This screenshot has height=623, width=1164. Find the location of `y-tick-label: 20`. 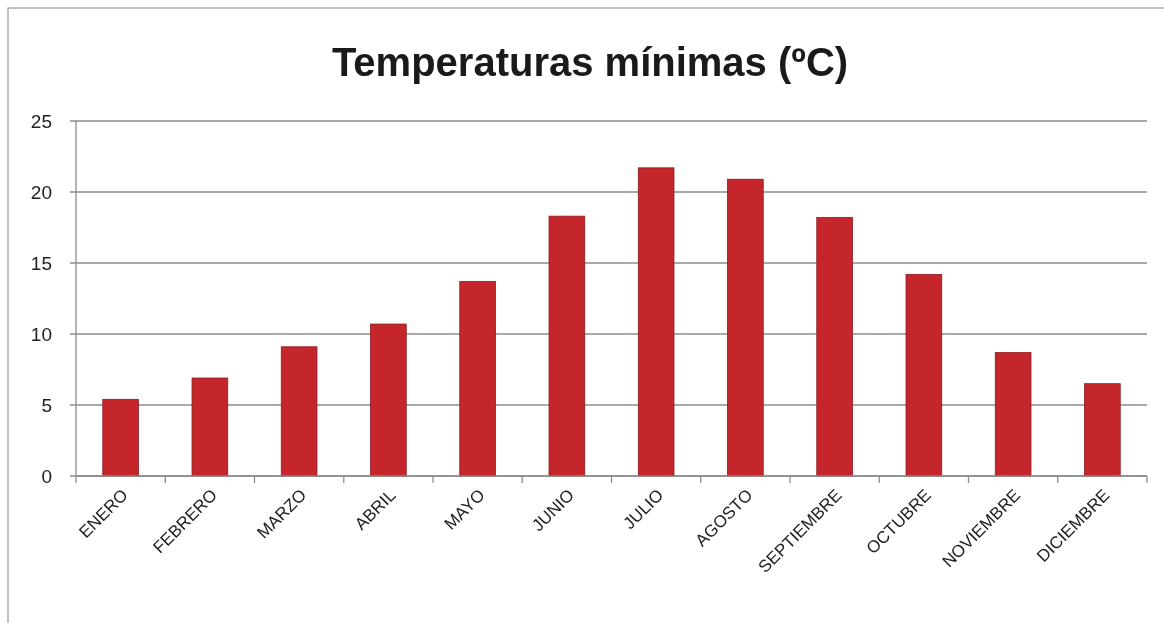

y-tick-label: 20 is located at coordinates (41, 192).